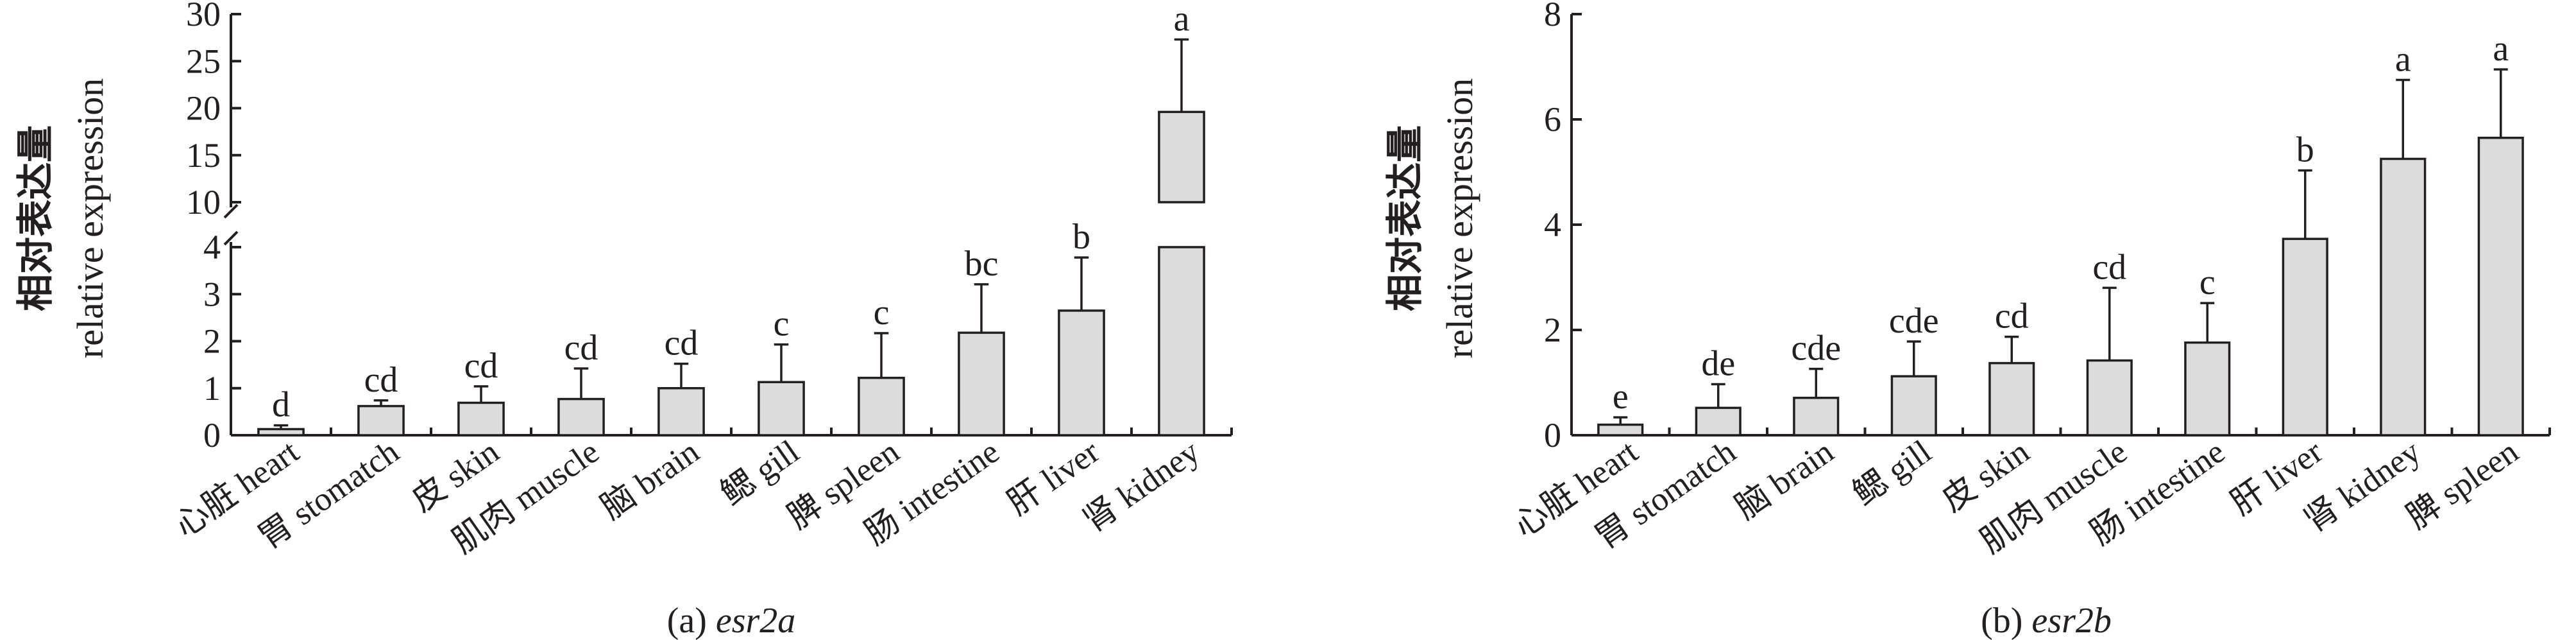 This screenshot has width=2576, height=640. What do you see at coordinates (1621, 397) in the screenshot?
I see `significance-label: e` at bounding box center [1621, 397].